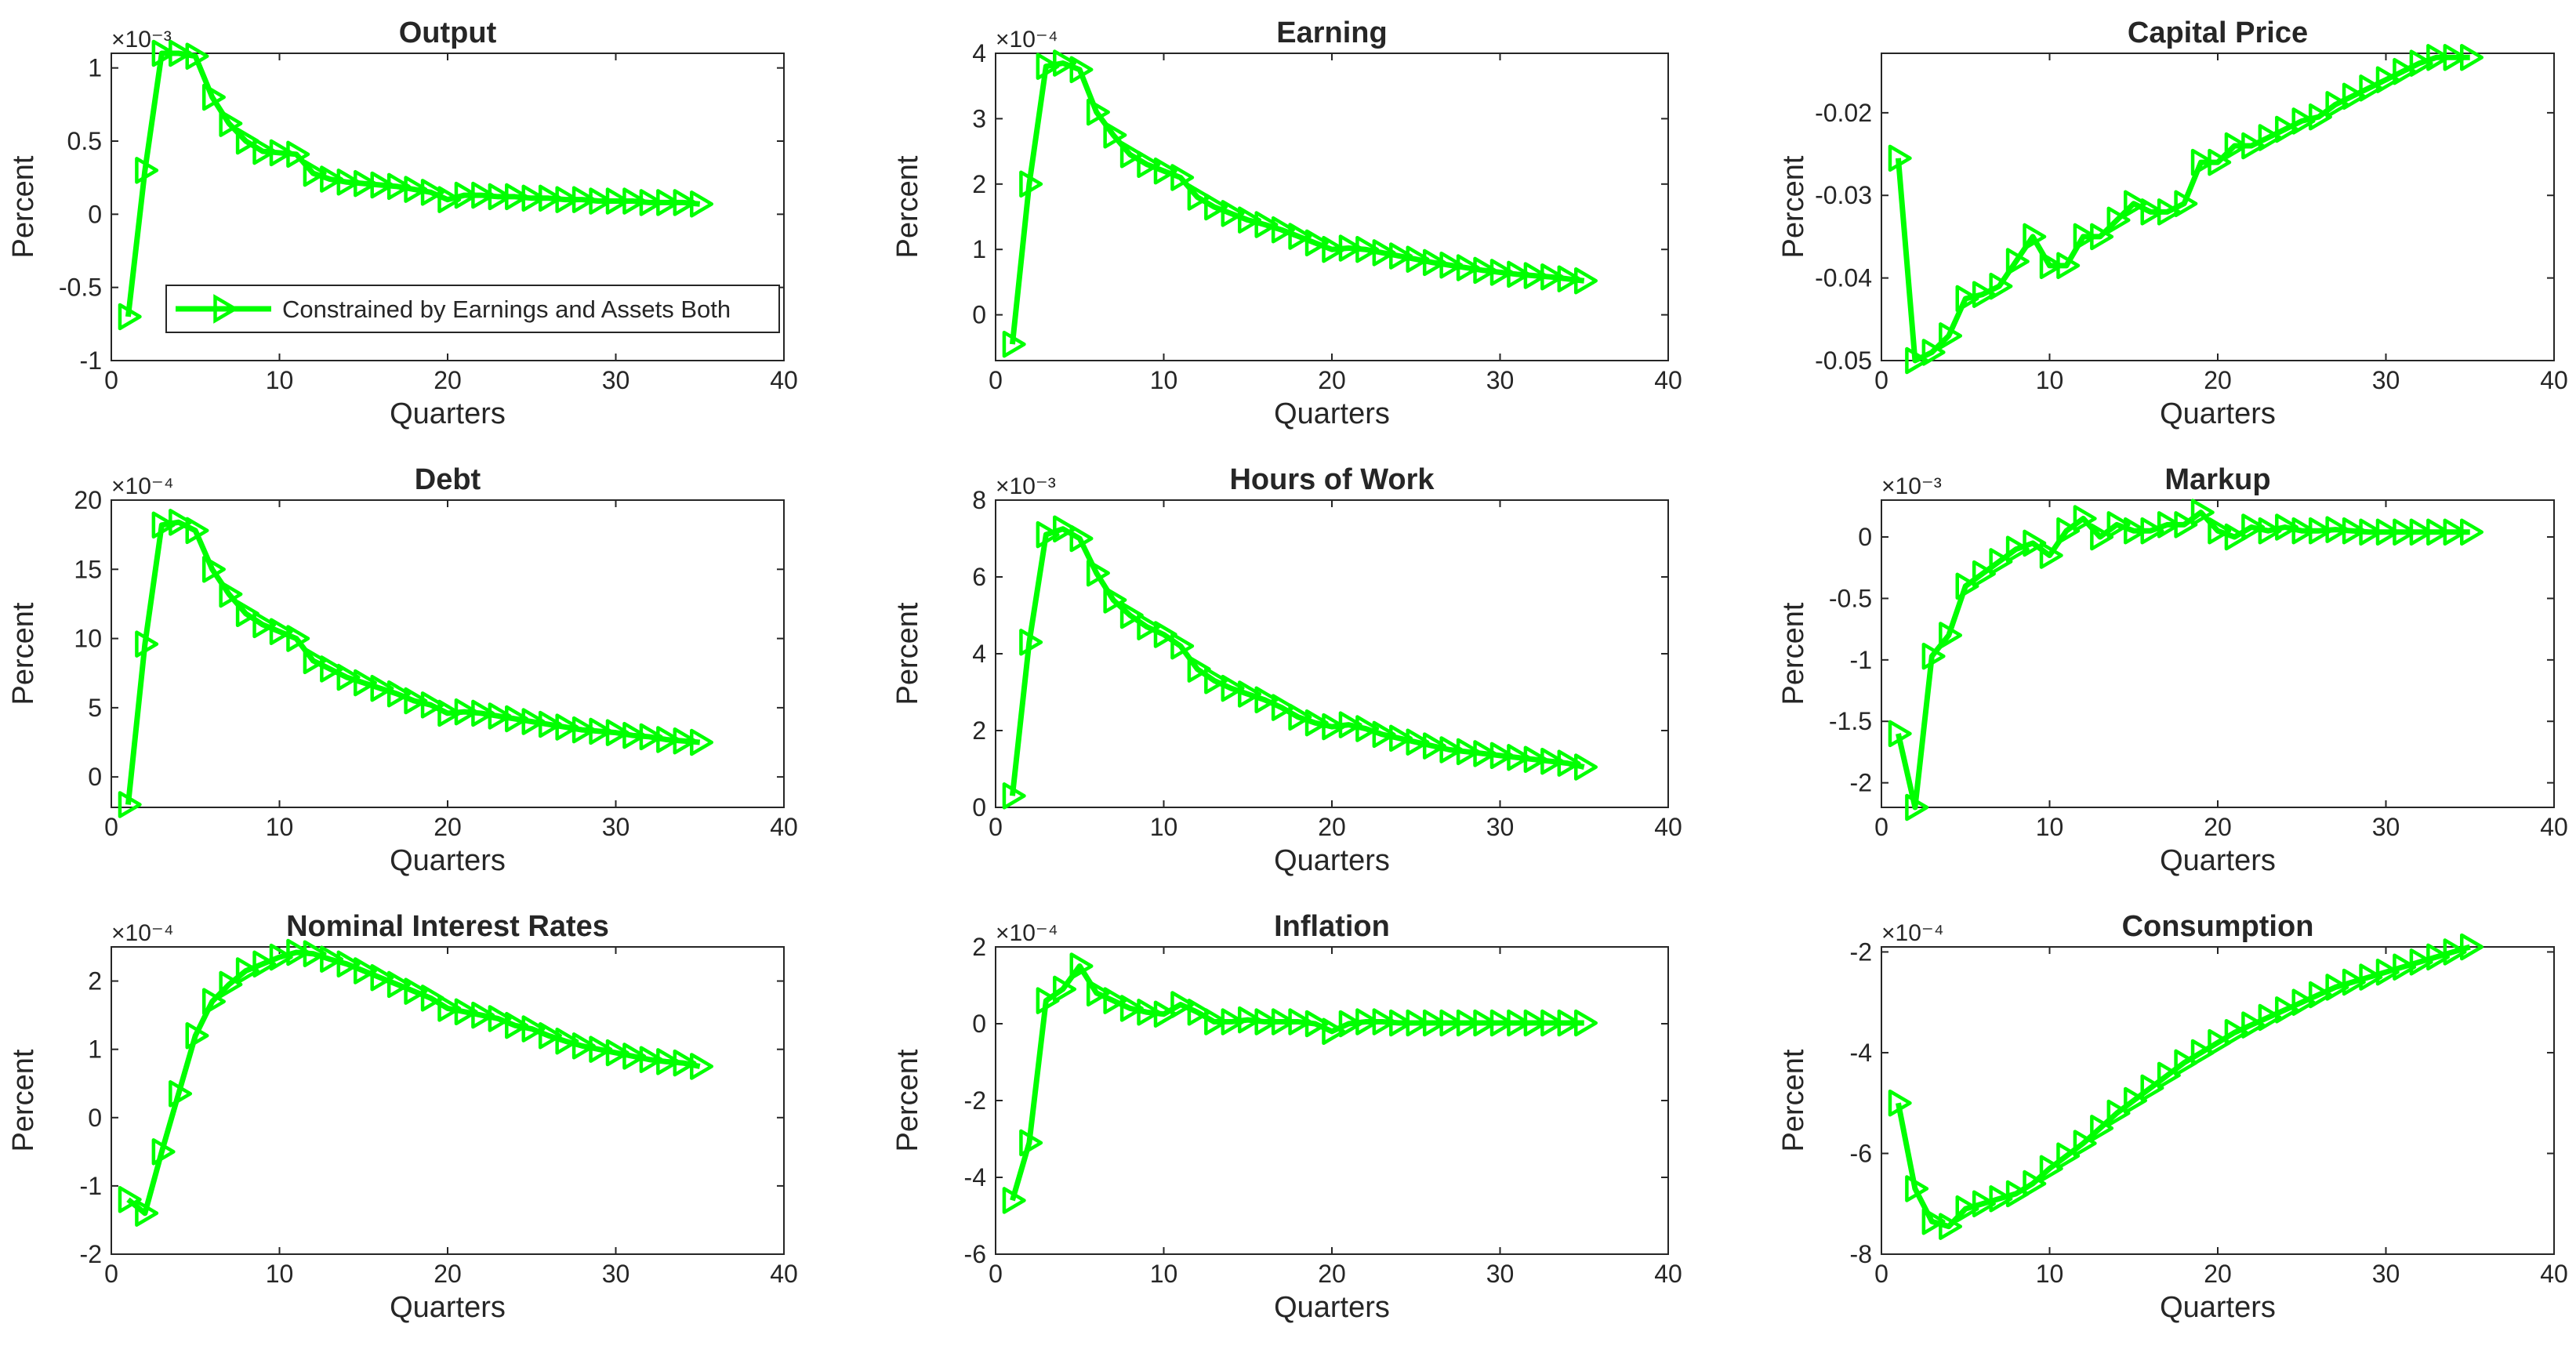 This screenshot has height=1360, width=2576. What do you see at coordinates (85, 141) in the screenshot?
I see `y-tick-label: 0.5` at bounding box center [85, 141].